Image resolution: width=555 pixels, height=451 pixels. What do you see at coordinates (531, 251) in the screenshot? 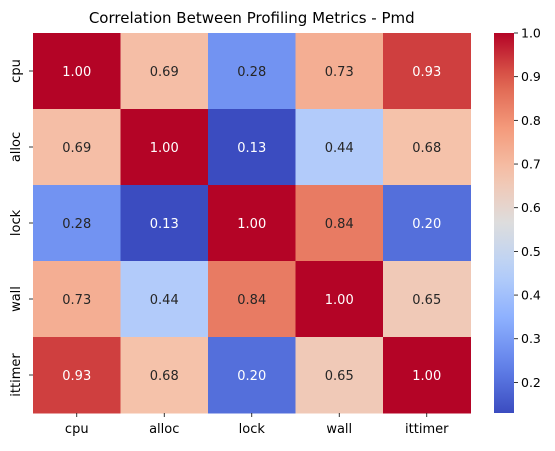
I see `colorbar-tick-label: 0.5` at bounding box center [531, 251].